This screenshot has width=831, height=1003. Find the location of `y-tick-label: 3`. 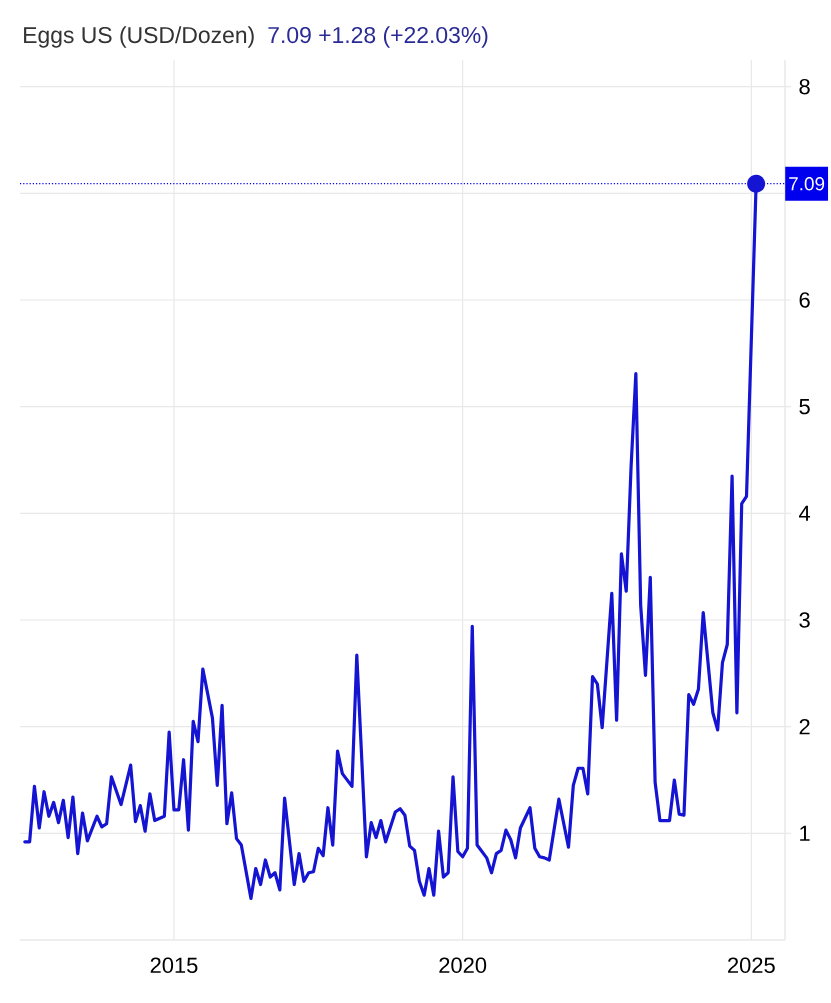

y-tick-label: 3 is located at coordinates (804, 620).